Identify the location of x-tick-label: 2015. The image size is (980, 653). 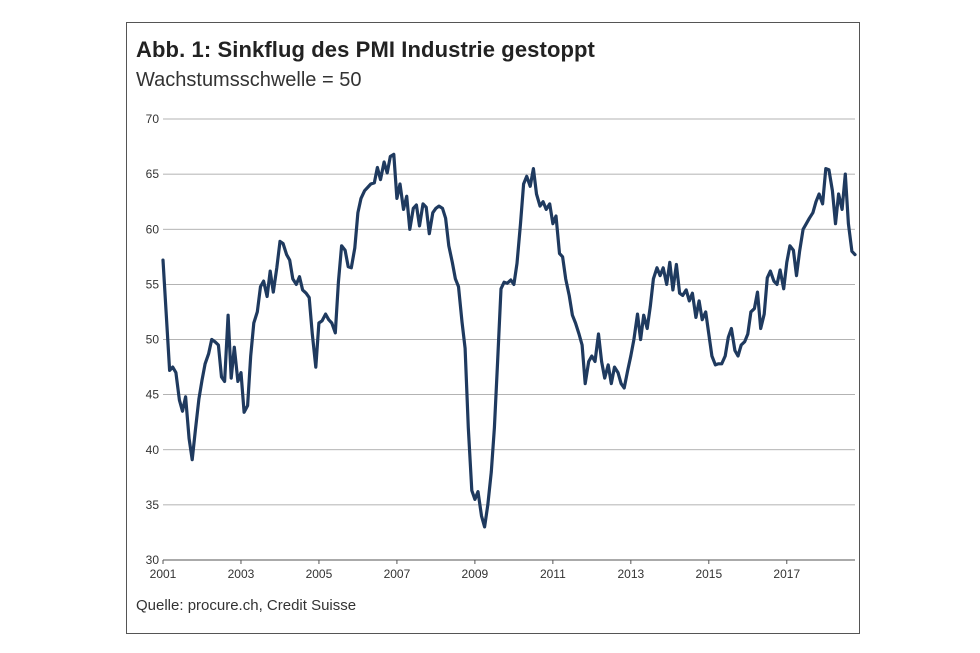
(708, 574).